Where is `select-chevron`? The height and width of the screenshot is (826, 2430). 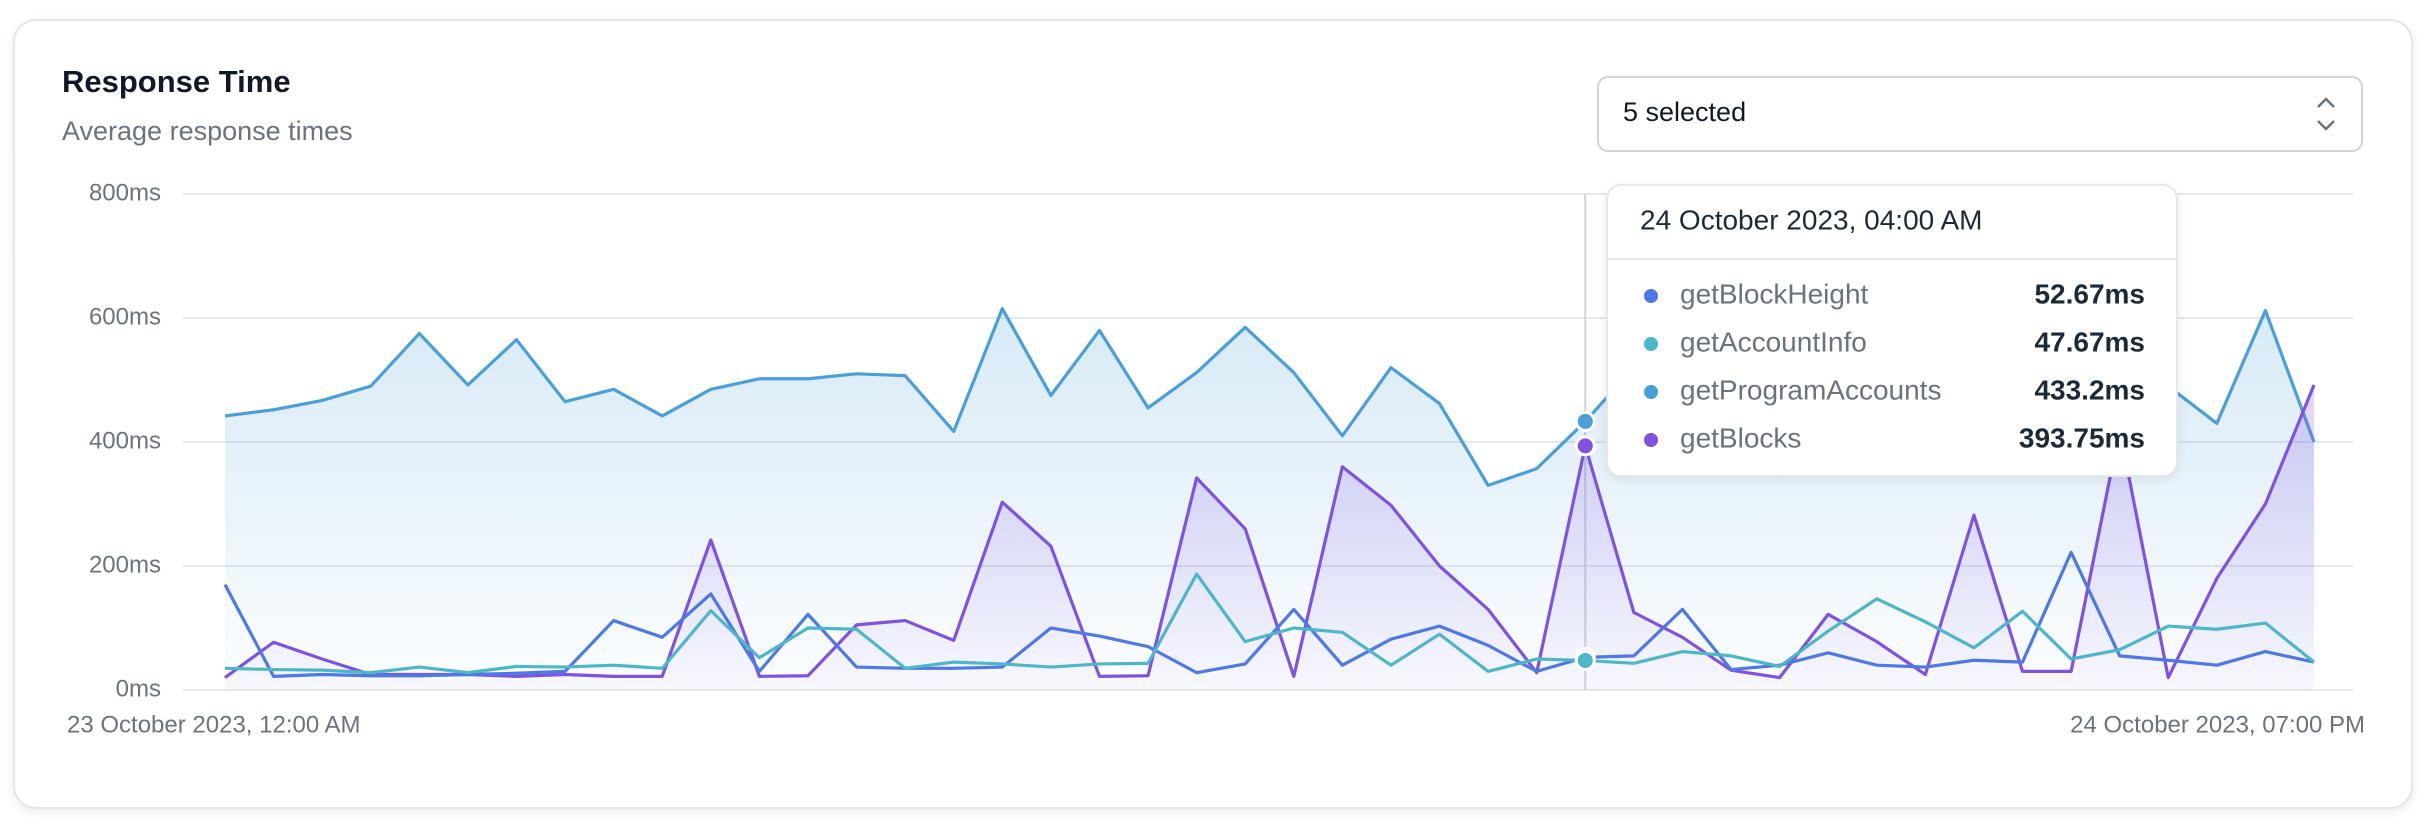 select-chevron is located at coordinates (2326, 114).